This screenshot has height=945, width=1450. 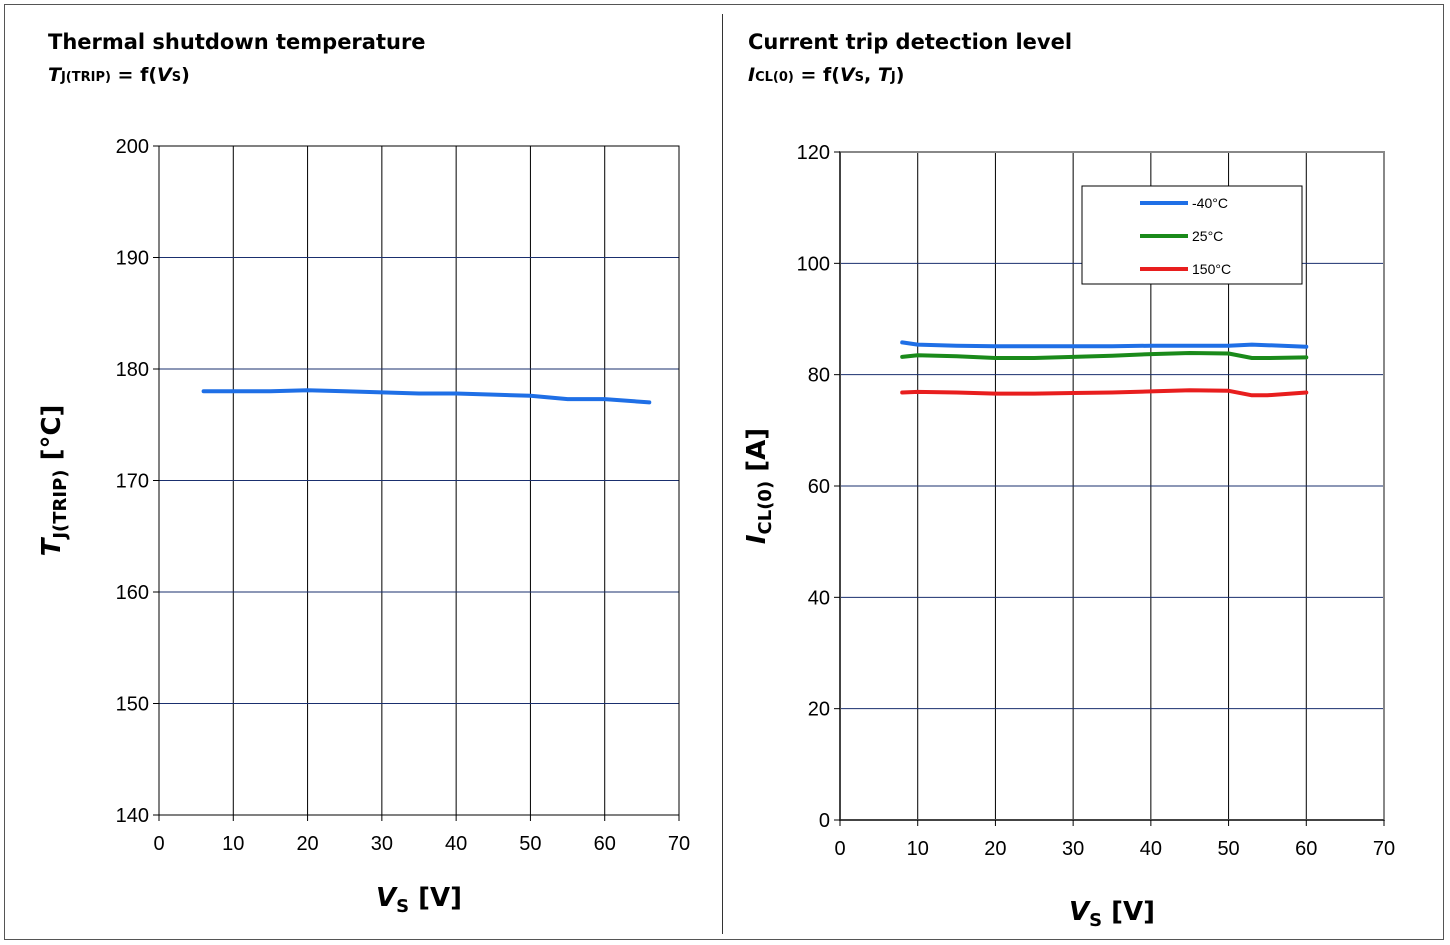 What do you see at coordinates (1210, 203) in the screenshot?
I see `legend-label: -40°C` at bounding box center [1210, 203].